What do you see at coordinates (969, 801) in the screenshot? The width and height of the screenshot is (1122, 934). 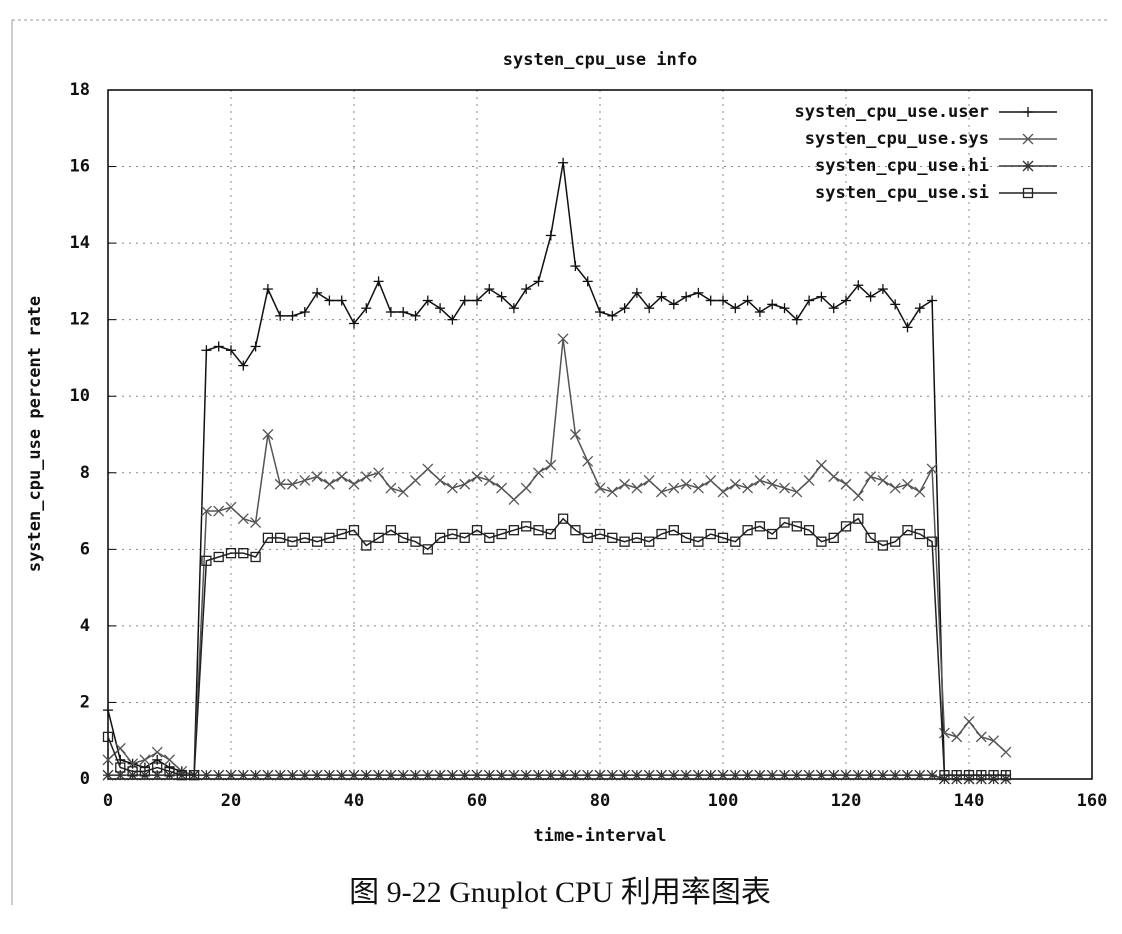 I see `x-tick-label: 140` at bounding box center [969, 801].